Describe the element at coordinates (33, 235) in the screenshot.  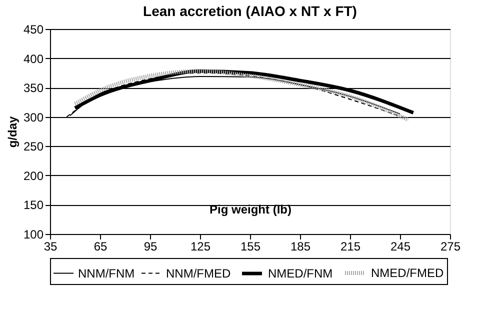
I see `y-tick-label: 100` at that location.